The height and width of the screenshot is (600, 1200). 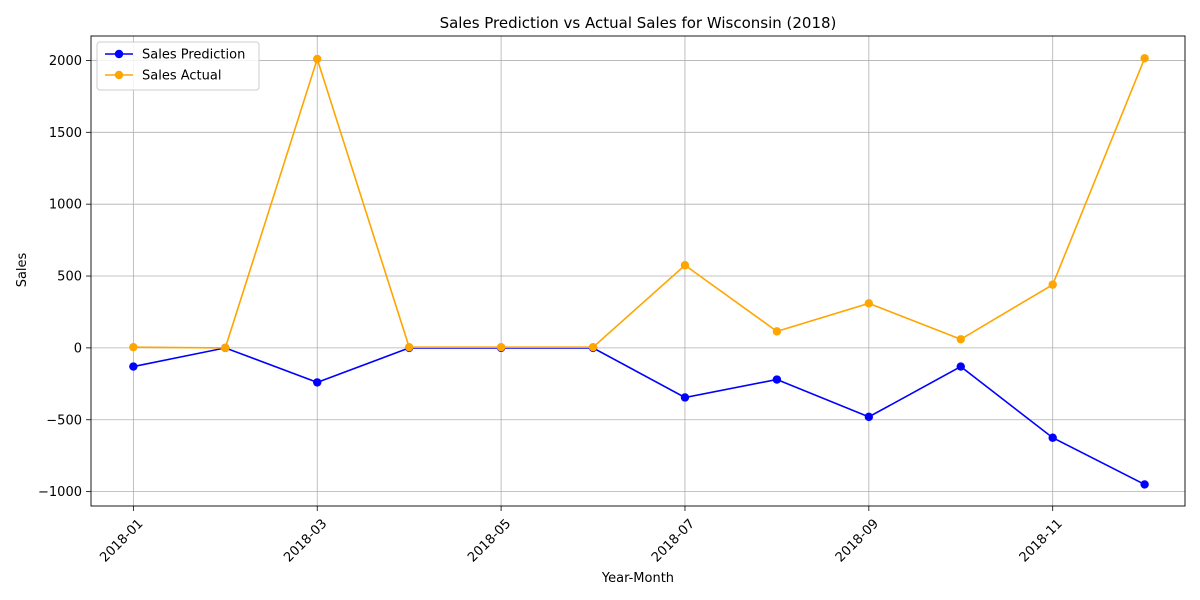 What do you see at coordinates (181, 76) in the screenshot?
I see `legend-label: Sales Actual` at bounding box center [181, 76].